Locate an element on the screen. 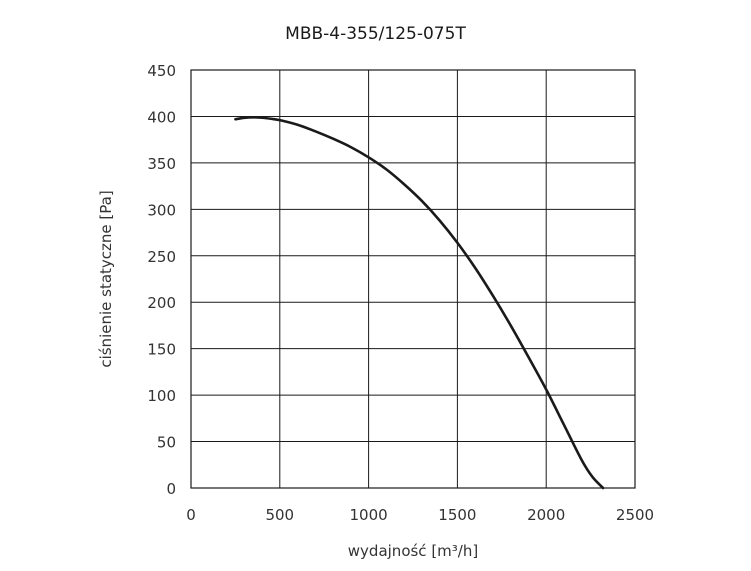  x-tick-label: 500 is located at coordinates (279, 515).